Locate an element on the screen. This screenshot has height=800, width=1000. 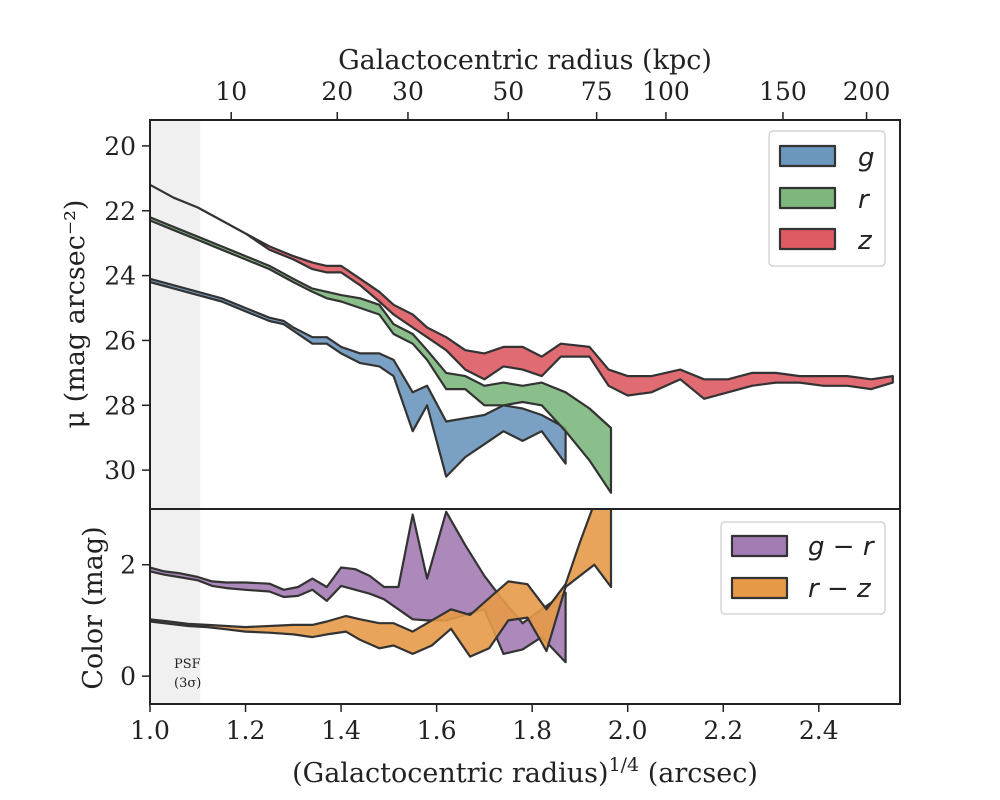
psf-shaded-region is located at coordinates (175, 314).